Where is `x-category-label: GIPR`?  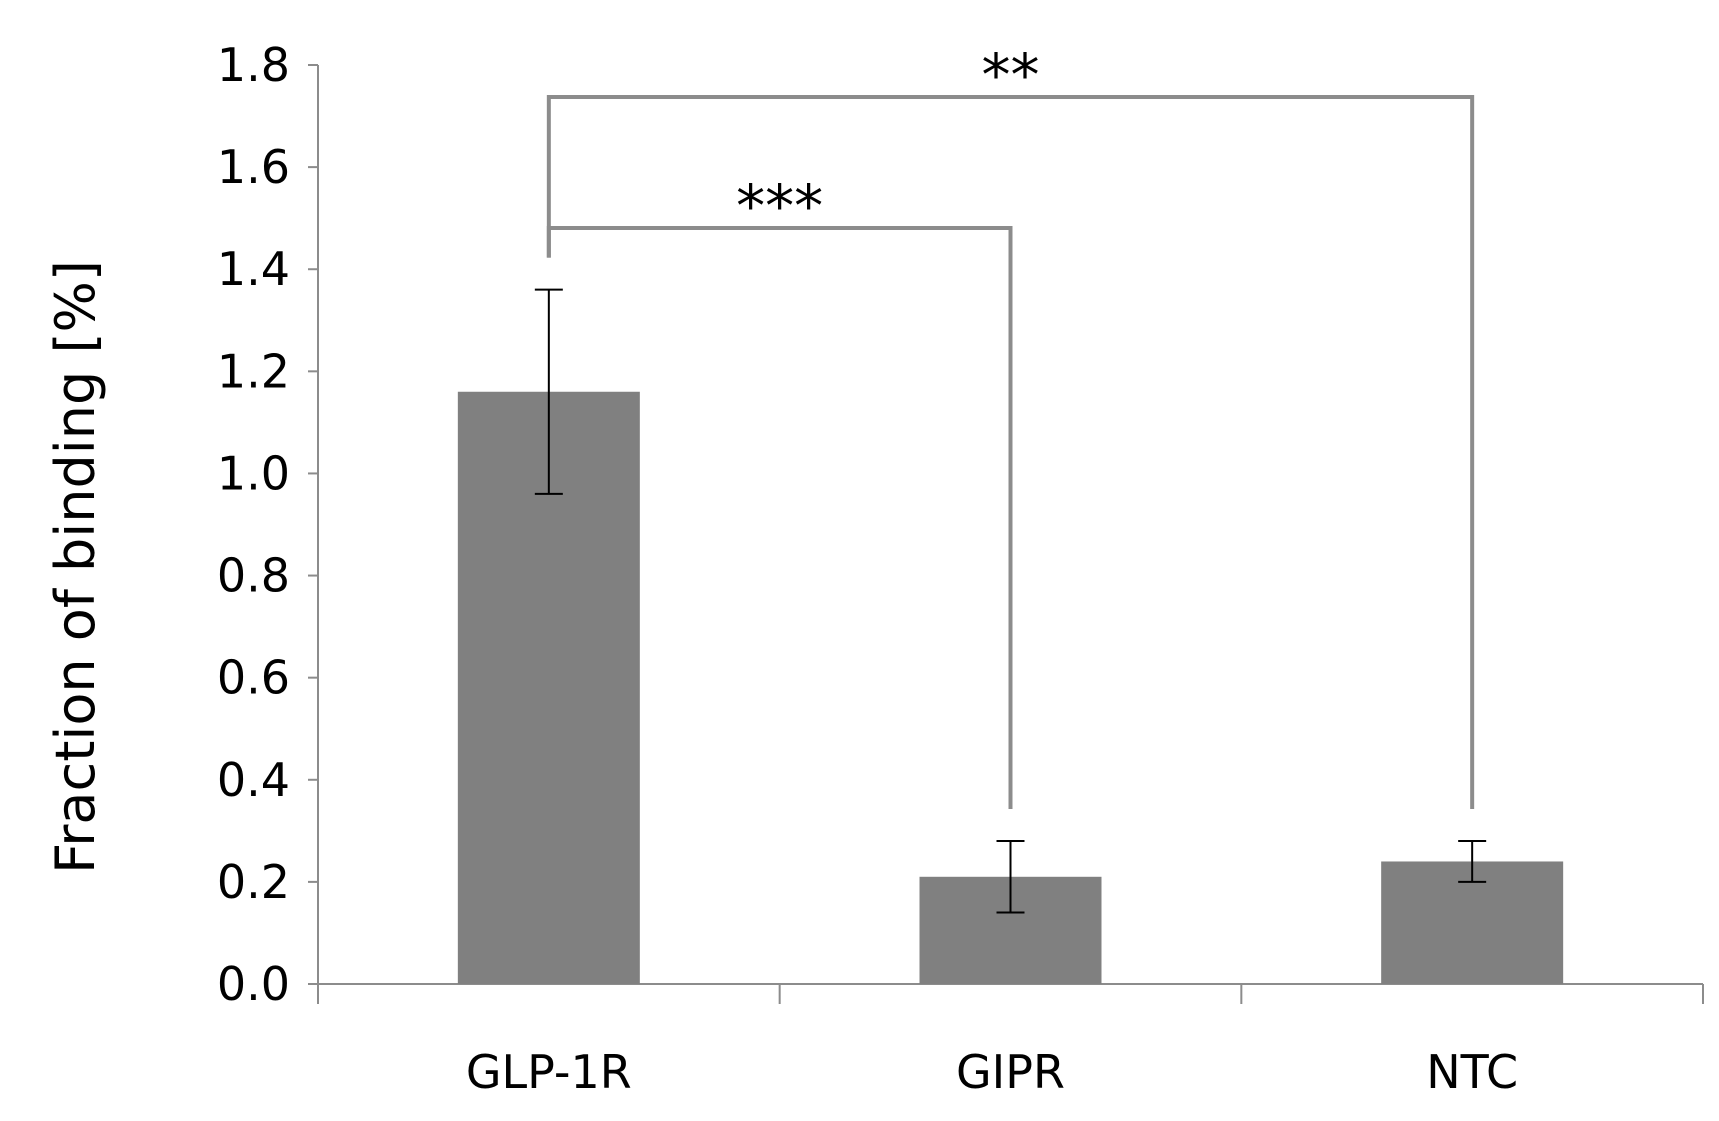
x-category-label: GIPR is located at coordinates (1010, 1072).